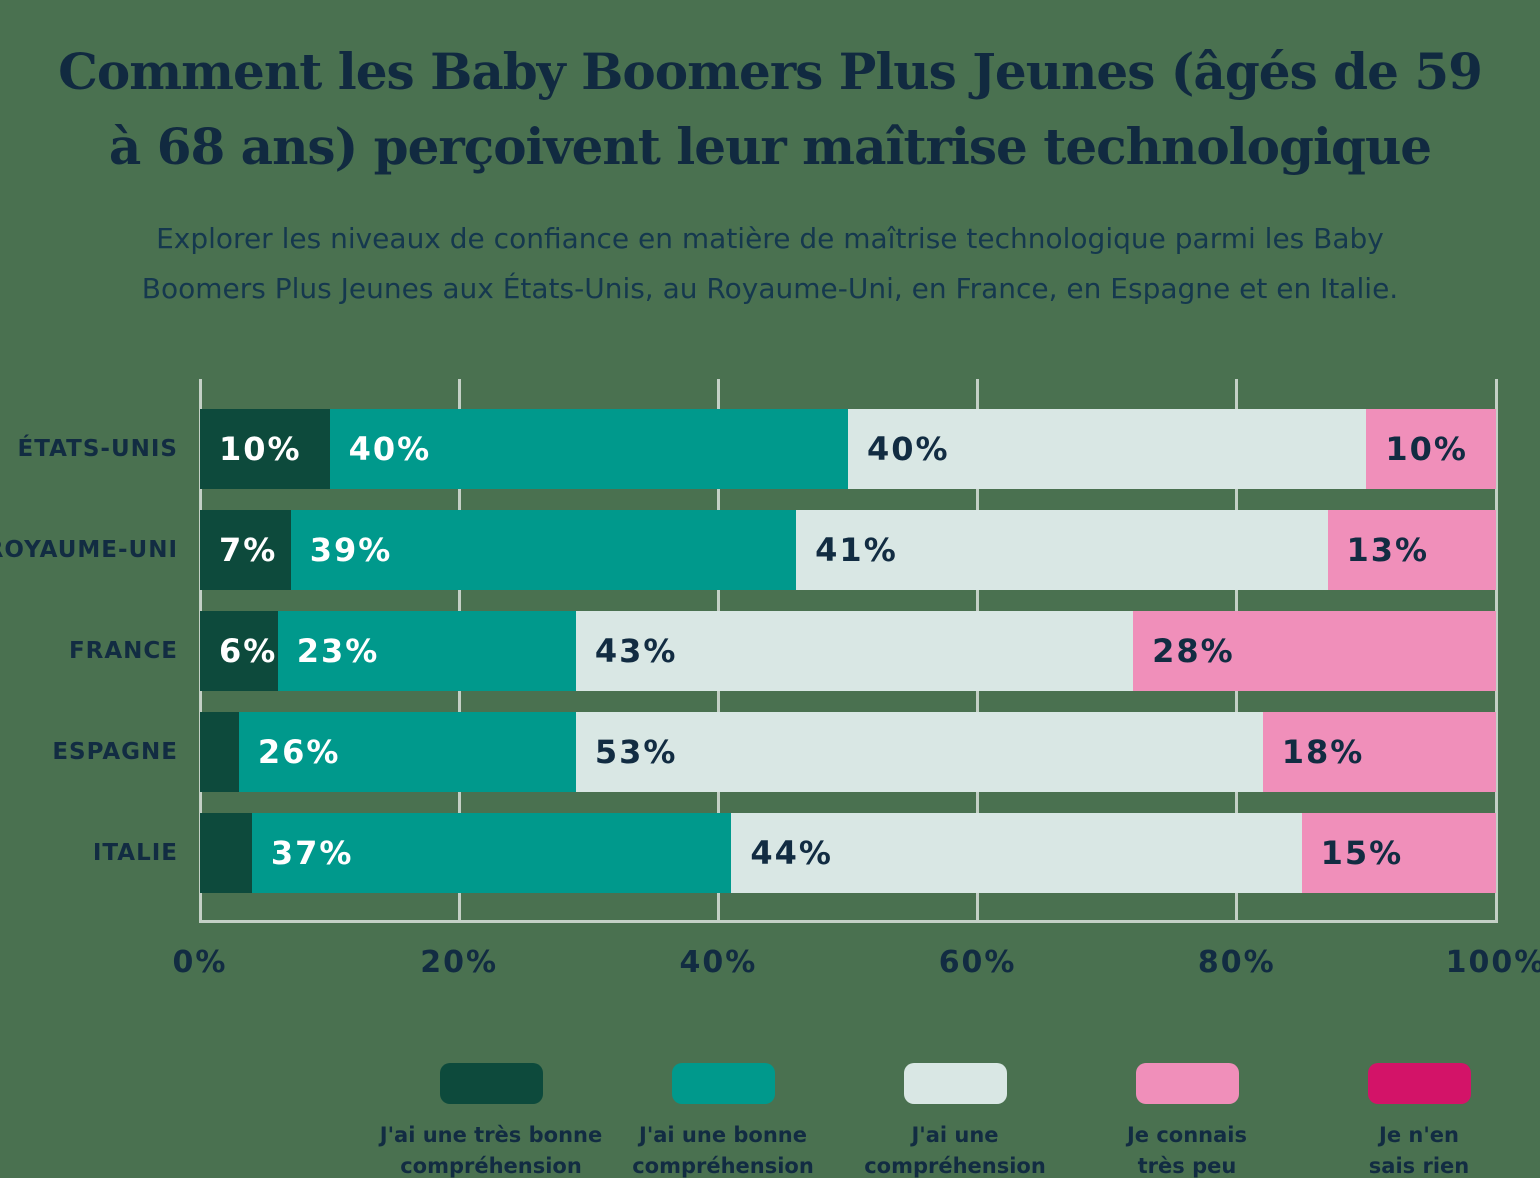  Describe the element at coordinates (856, 549) in the screenshot. I see `bar-value-label: 41%` at that location.